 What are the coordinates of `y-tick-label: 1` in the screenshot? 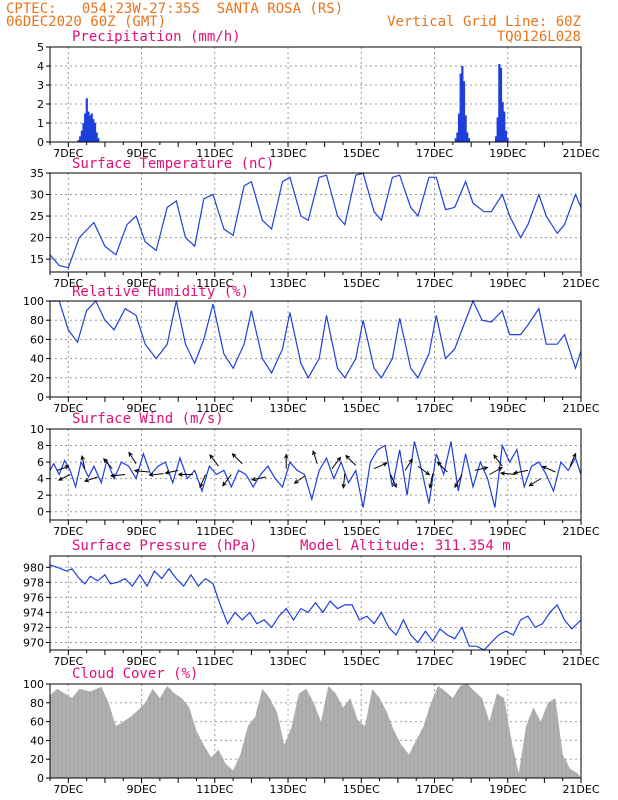 It's located at (40, 123).